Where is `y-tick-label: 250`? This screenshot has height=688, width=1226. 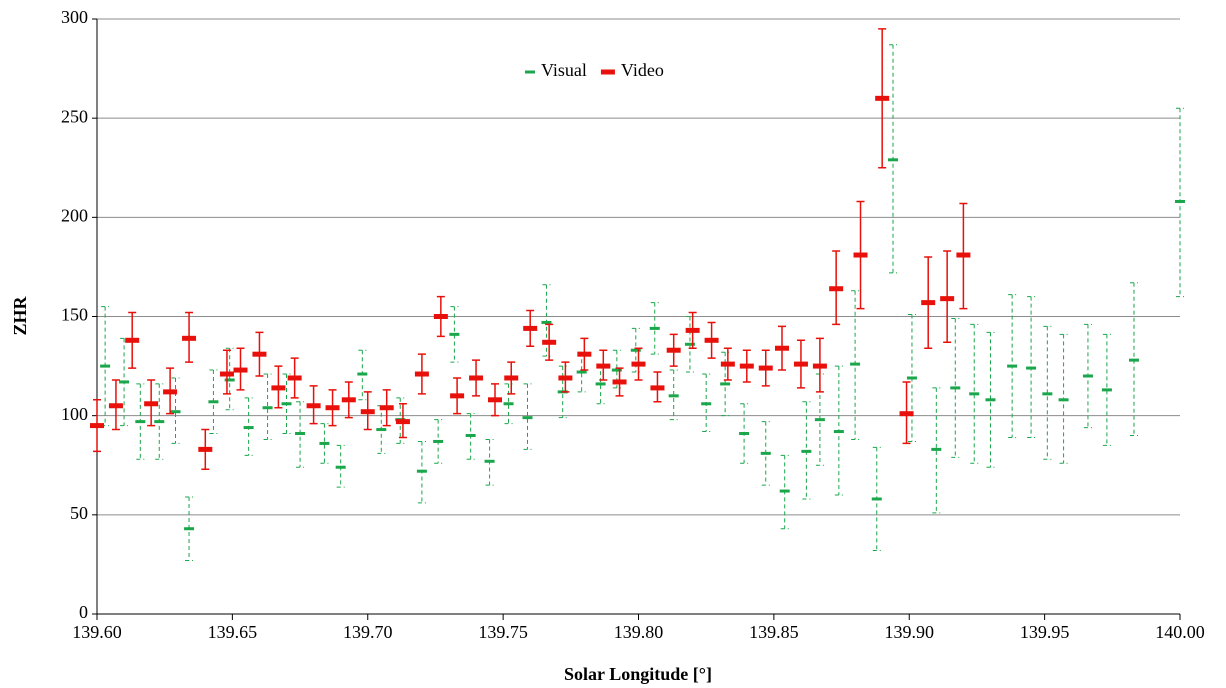
y-tick-label: 250 is located at coordinates (74, 116).